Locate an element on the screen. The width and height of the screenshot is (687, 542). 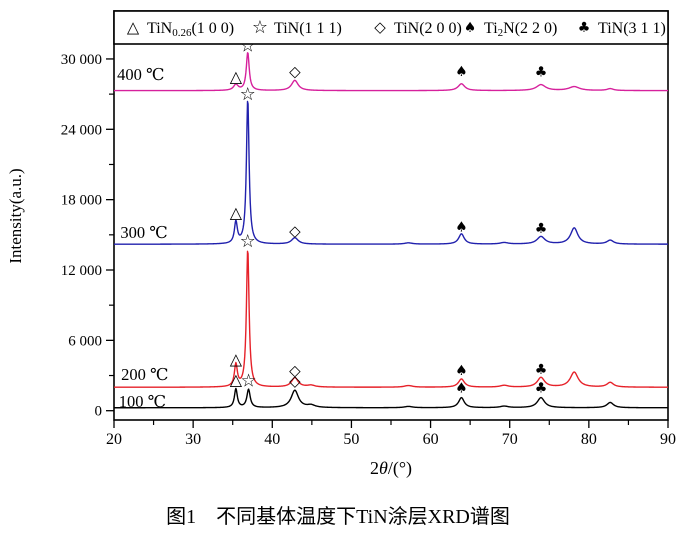
legend-marker-triangle-open-icon: △ is located at coordinates (133, 26).